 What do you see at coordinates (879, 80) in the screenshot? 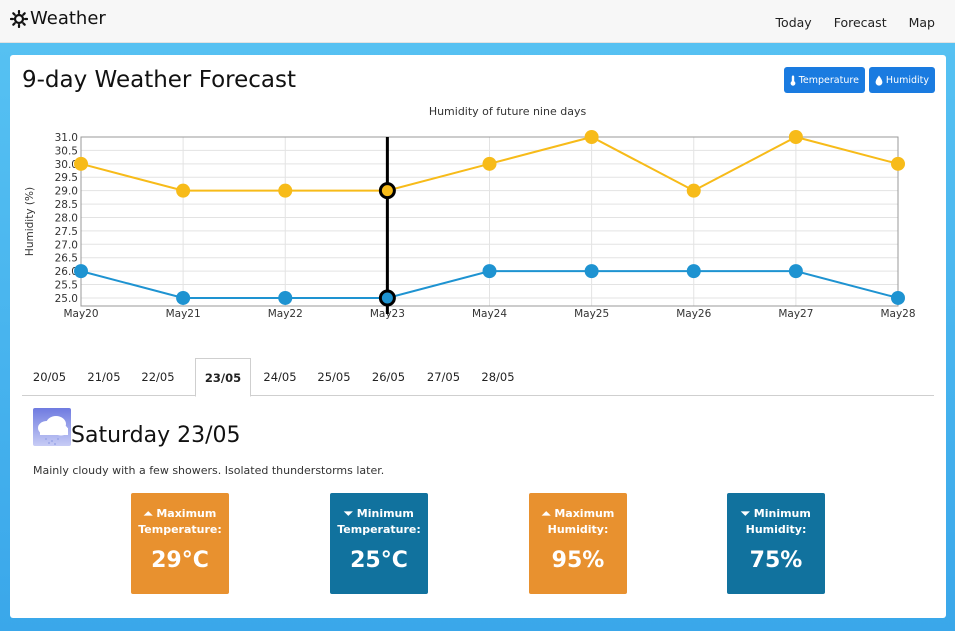
I see `droplet-icon` at bounding box center [879, 80].